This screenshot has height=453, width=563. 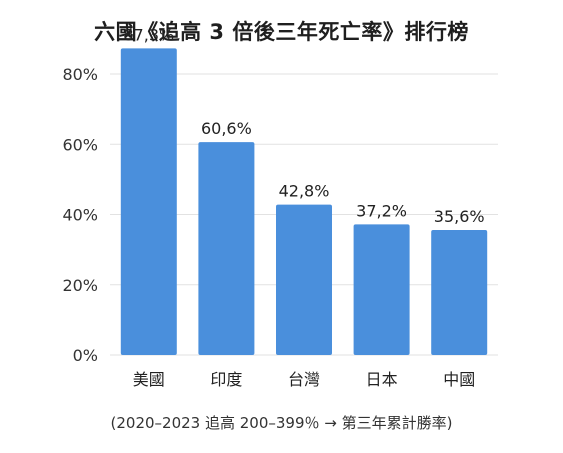 What do you see at coordinates (281, 423) in the screenshot?
I see `chart-footnote: (2020–2023 追高 200–399％ → 第三年累計勝率)` at bounding box center [281, 423].